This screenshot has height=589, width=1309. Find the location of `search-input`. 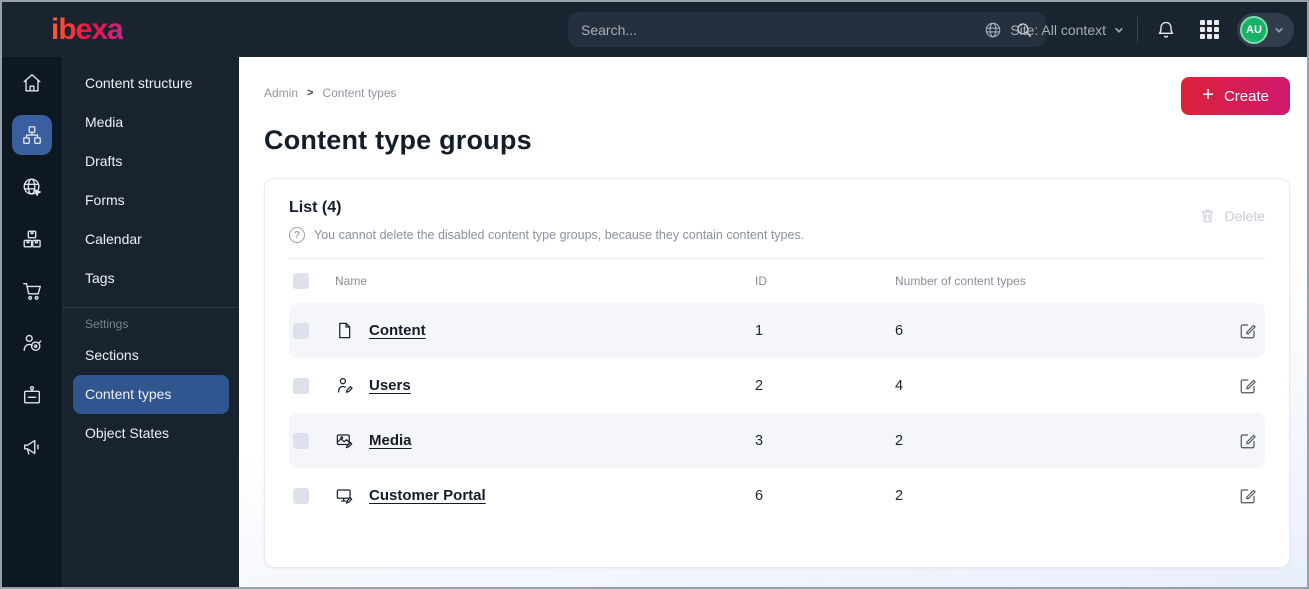

search-input is located at coordinates (798, 29).